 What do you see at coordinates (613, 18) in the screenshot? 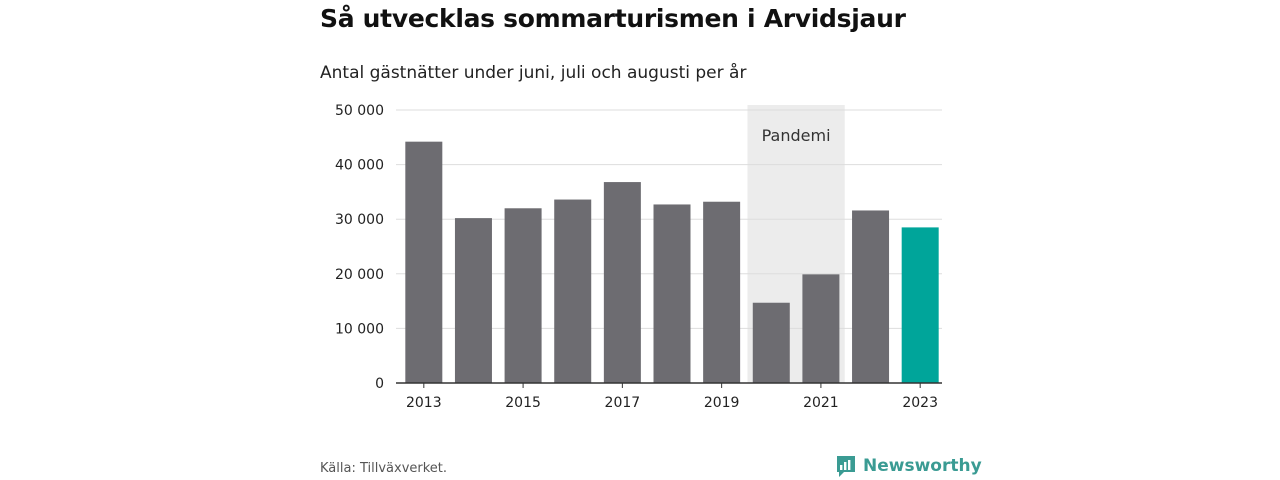
I see `chart-title: Så utvecklas sommarturismen i Arvidsjaur` at bounding box center [613, 18].